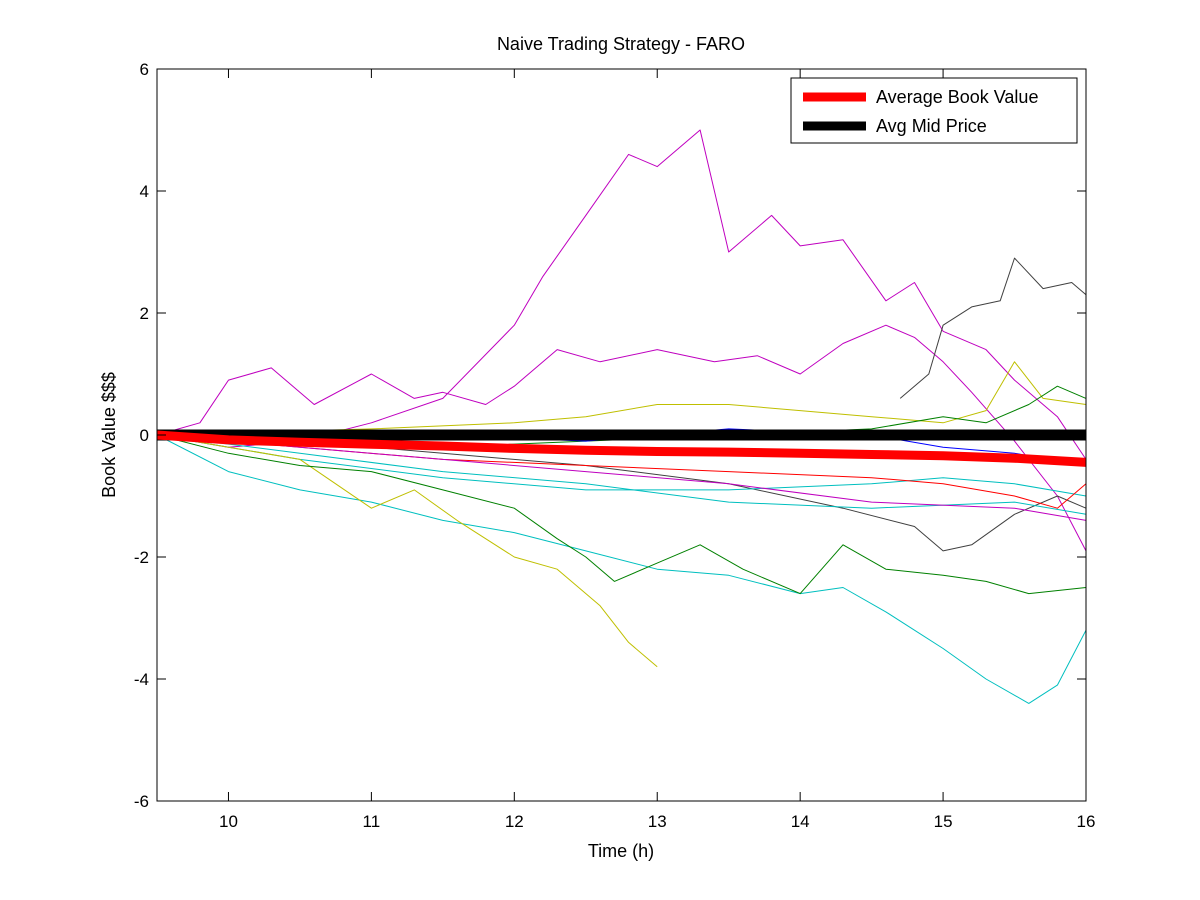 Image resolution: width=1200 pixels, height=900 pixels. I want to click on legend-label-average-book-value: Average Book Value, so click(957, 97).